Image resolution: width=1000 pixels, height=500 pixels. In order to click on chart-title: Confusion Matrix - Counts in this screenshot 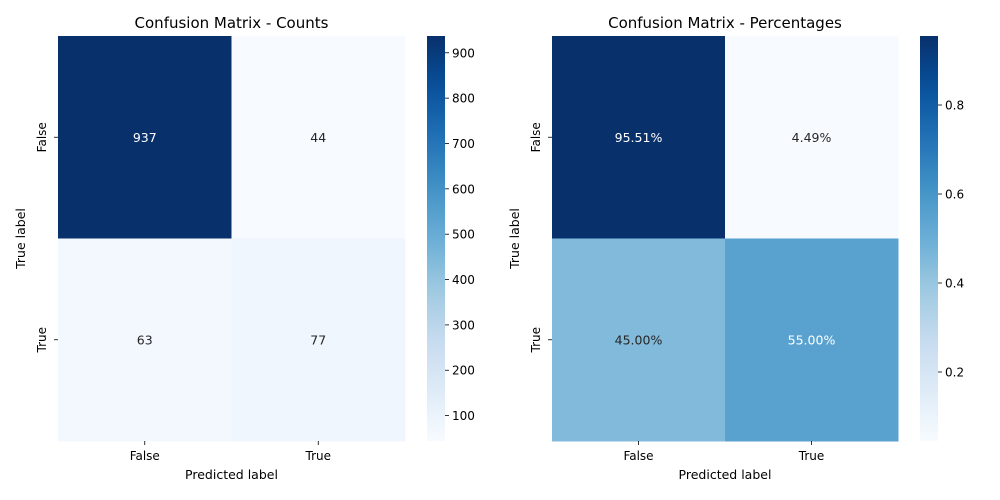, I will do `click(232, 23)`.